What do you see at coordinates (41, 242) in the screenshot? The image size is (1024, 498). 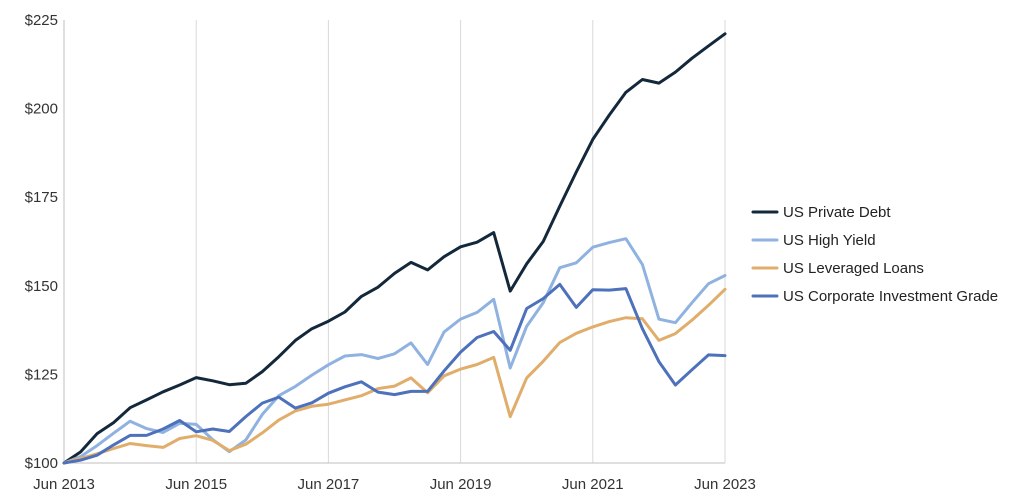 I see `y-axis-tick-labels: $100 $125 $150 $175 $200 $225` at bounding box center [41, 242].